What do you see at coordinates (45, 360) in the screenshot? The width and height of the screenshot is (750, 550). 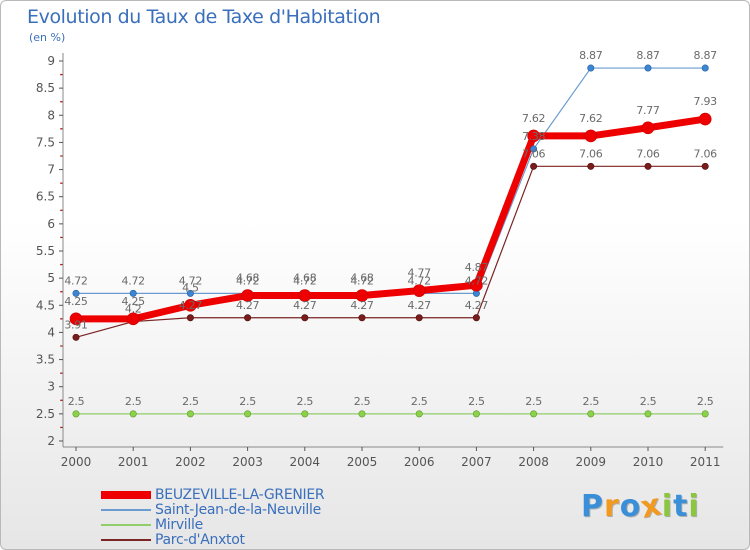 I see `y-tick-label: 3.5` at bounding box center [45, 360].